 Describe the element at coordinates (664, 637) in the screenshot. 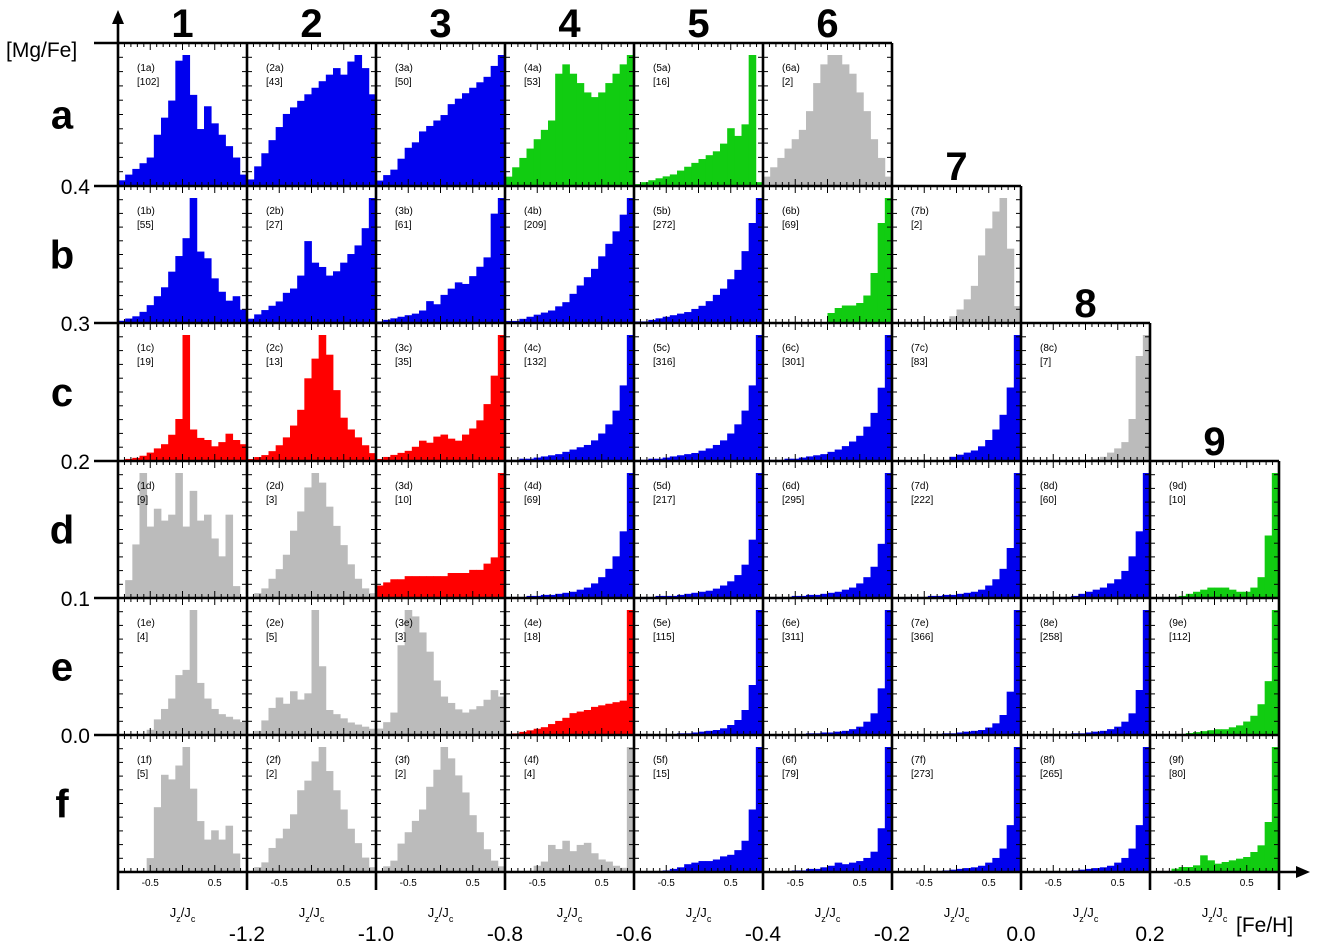

I see `panel-count-label: [115]` at that location.